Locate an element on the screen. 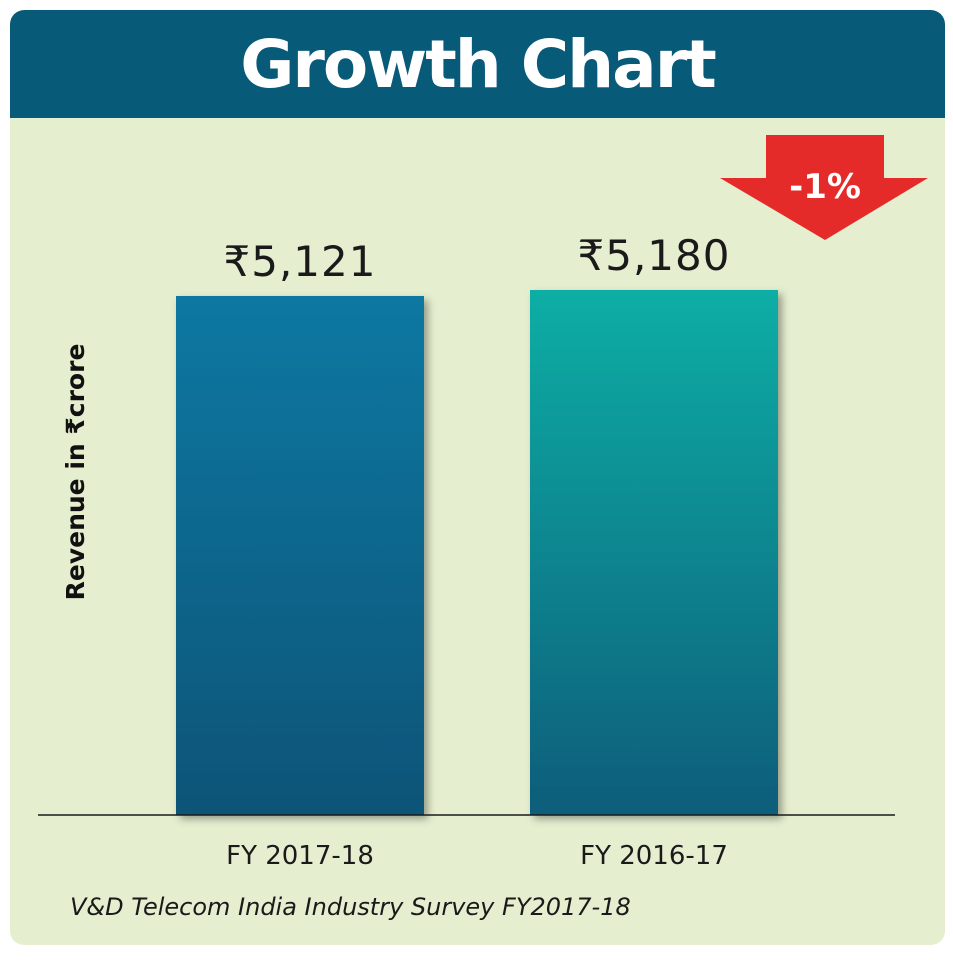  down-arrow-icon is located at coordinates (824, 187).